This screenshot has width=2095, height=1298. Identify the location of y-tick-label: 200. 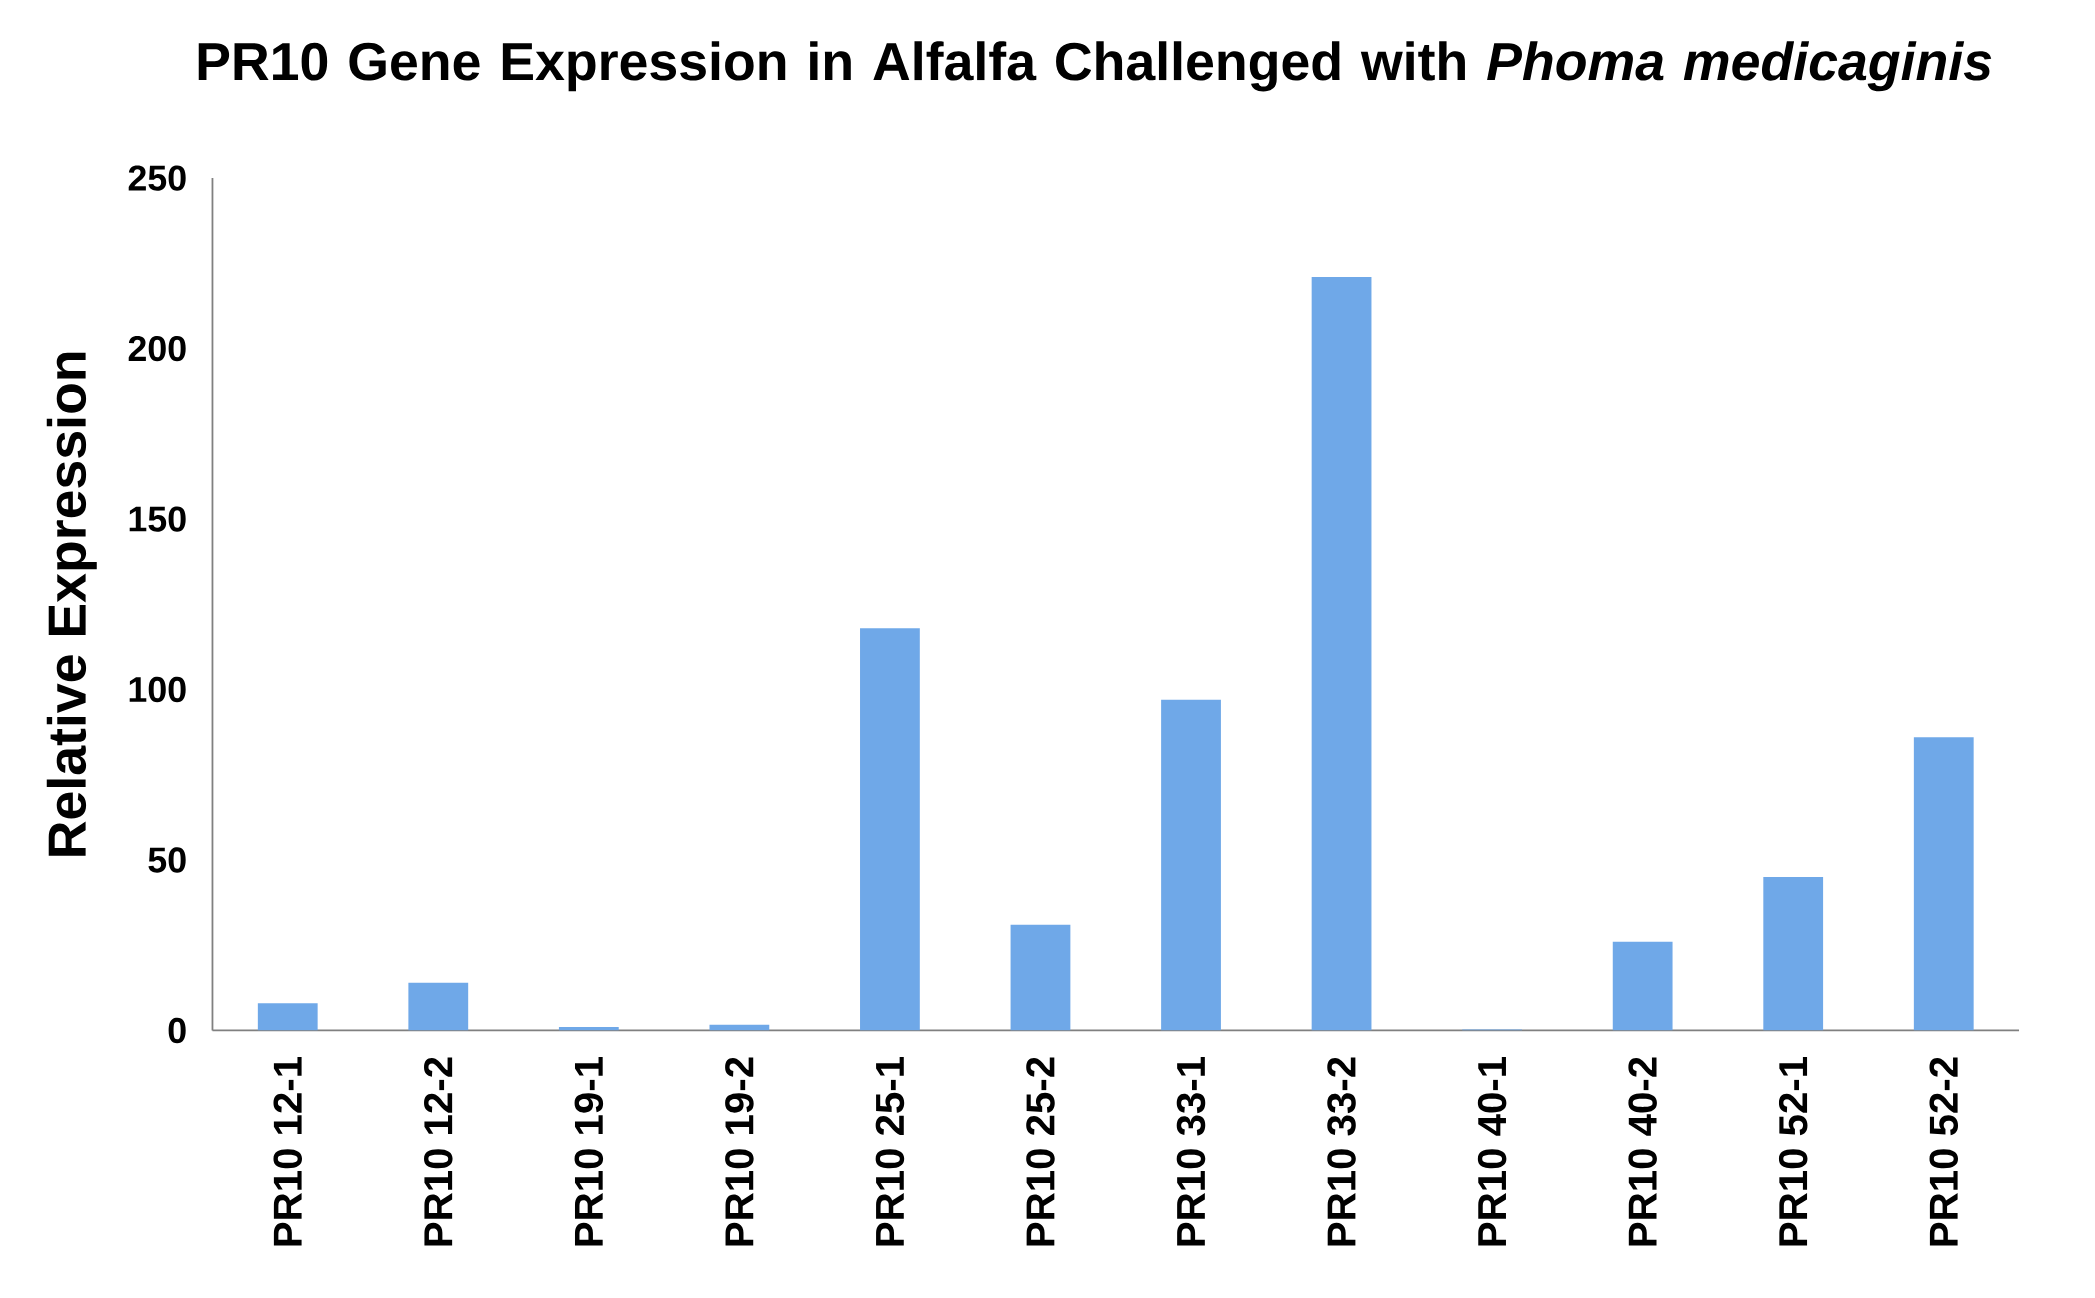
(157, 349).